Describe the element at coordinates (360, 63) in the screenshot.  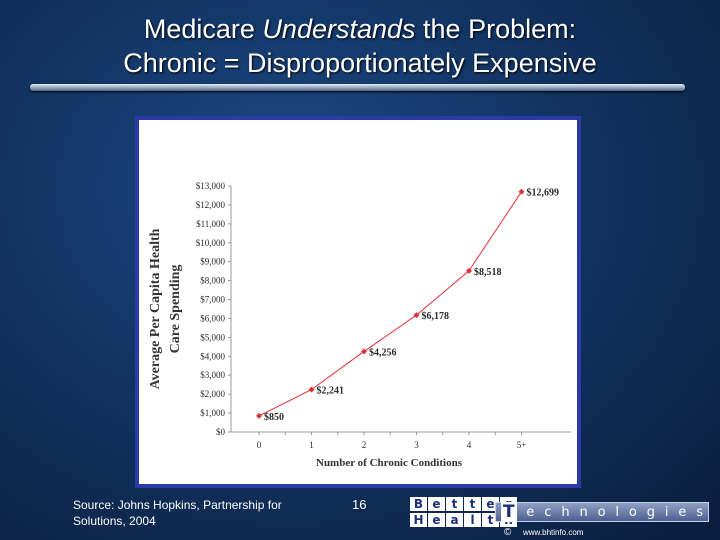
I see `slide-title-line2: Chronic = Disproportionately Expensive` at that location.